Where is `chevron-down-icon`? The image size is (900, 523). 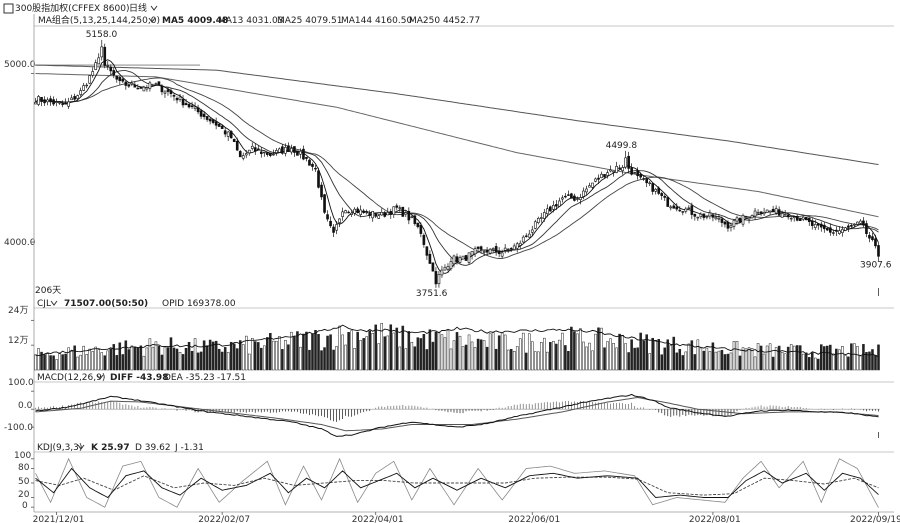
chevron-down-icon is located at coordinates (154, 8).